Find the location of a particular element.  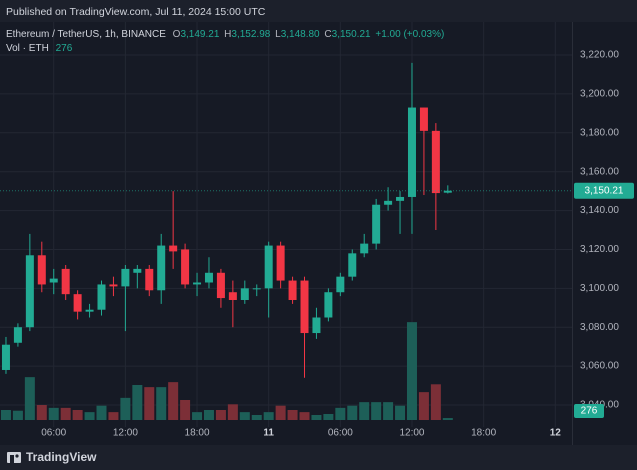

legend-l-value: 3,148.80 is located at coordinates (300, 34).